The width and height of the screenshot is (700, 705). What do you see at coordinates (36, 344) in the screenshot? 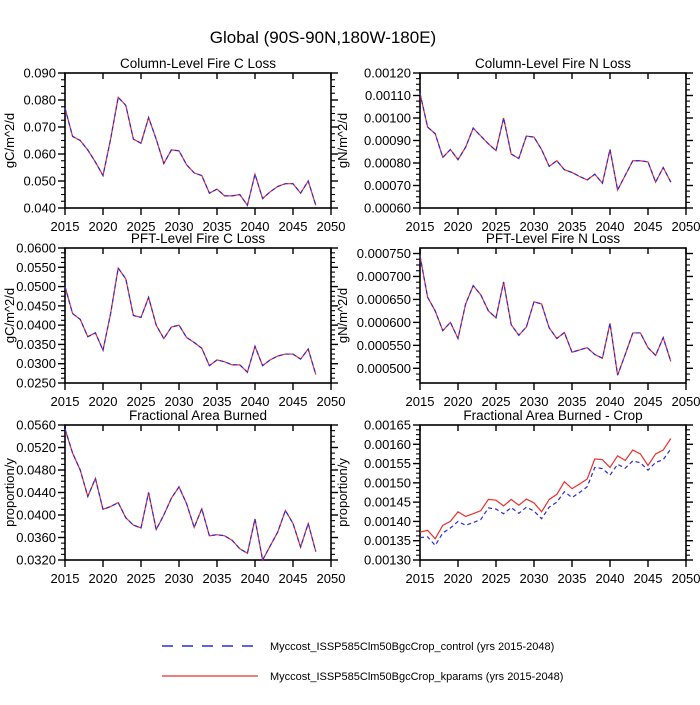
I see `y-tick-label: 0.0350` at bounding box center [36, 344].